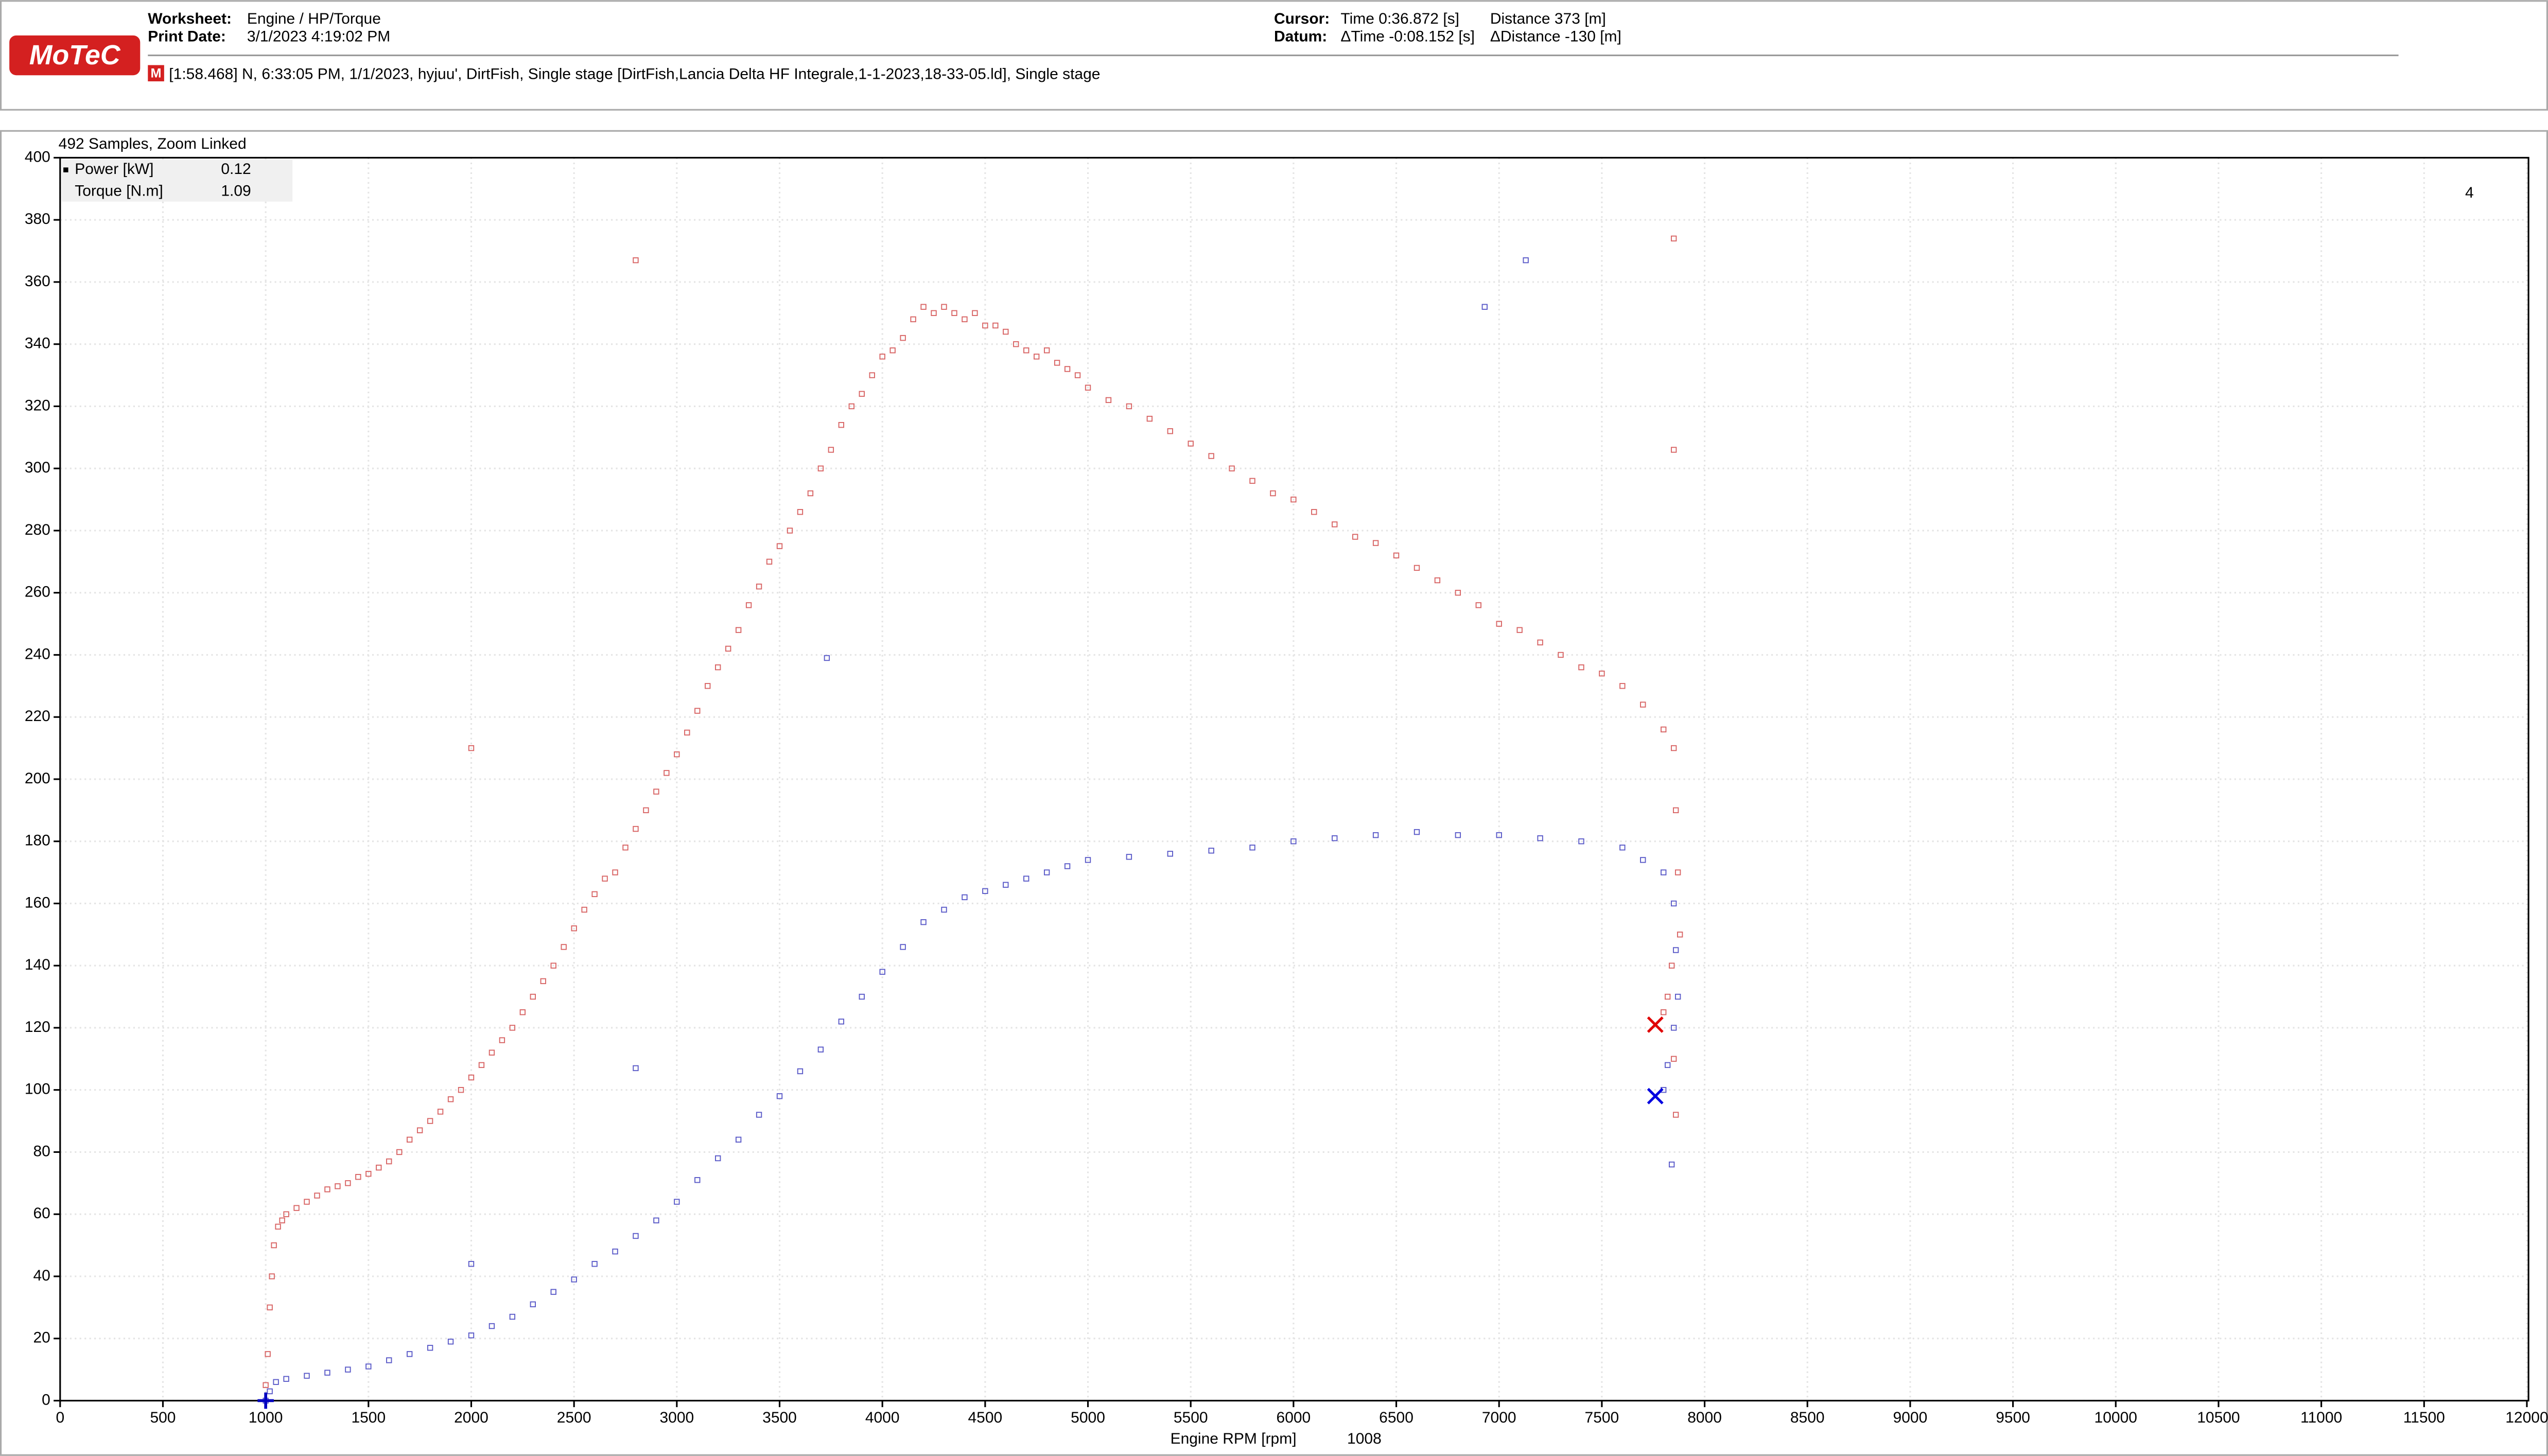  I want to click on y-tick-label: 160, so click(37, 902).